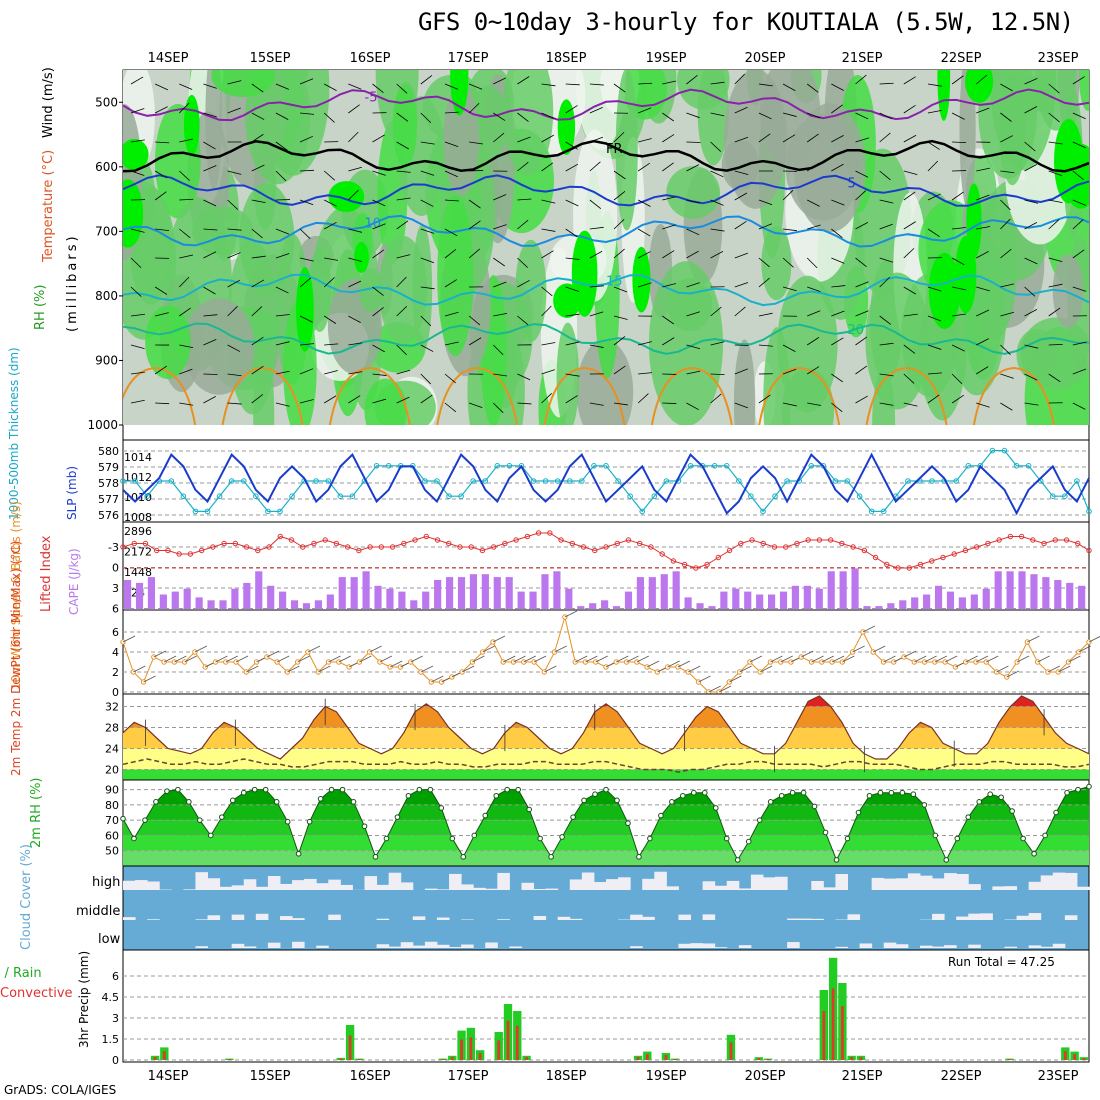 This screenshot has width=1100, height=1100. What do you see at coordinates (84, 999) in the screenshot?
I see `ylabel-precip: 3hr Precip (mm)` at bounding box center [84, 999].